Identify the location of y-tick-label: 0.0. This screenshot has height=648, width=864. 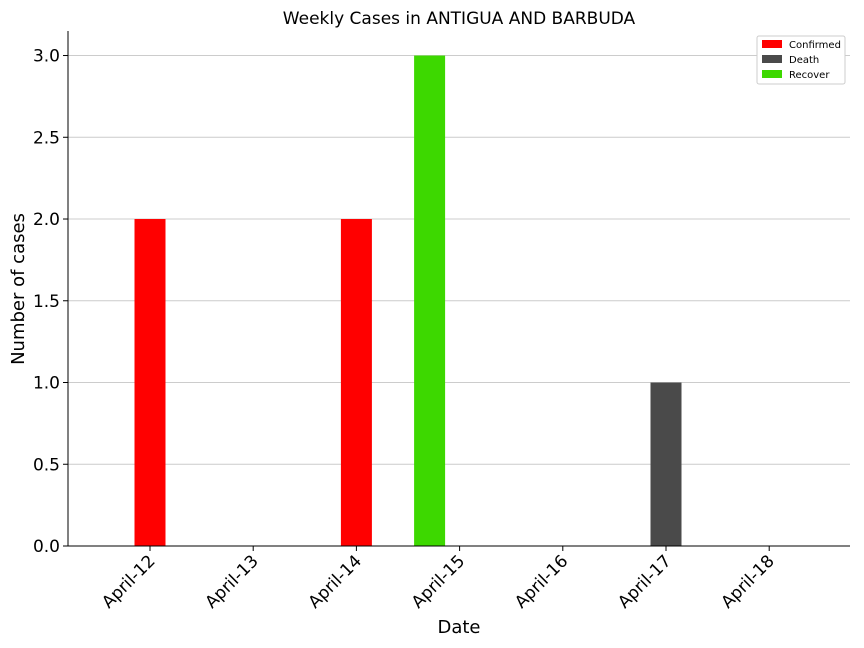
(46, 547).